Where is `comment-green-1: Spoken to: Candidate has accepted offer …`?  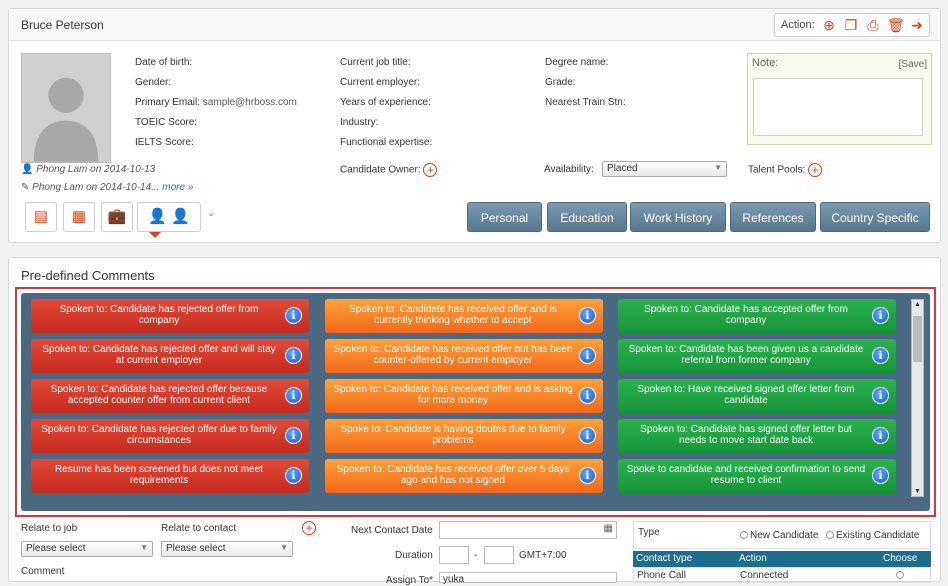
comment-green-1: Spoken to: Candidate has accepted offer … is located at coordinates (757, 316).